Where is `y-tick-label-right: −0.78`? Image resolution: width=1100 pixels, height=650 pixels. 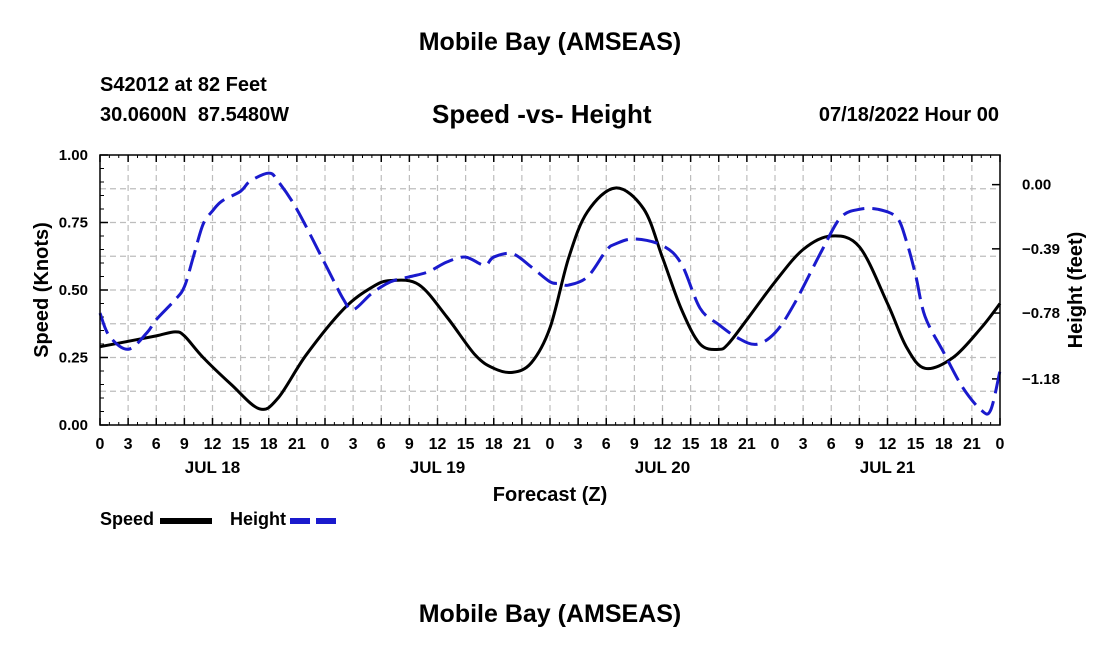
y-tick-label-right: −0.78 is located at coordinates (1041, 313).